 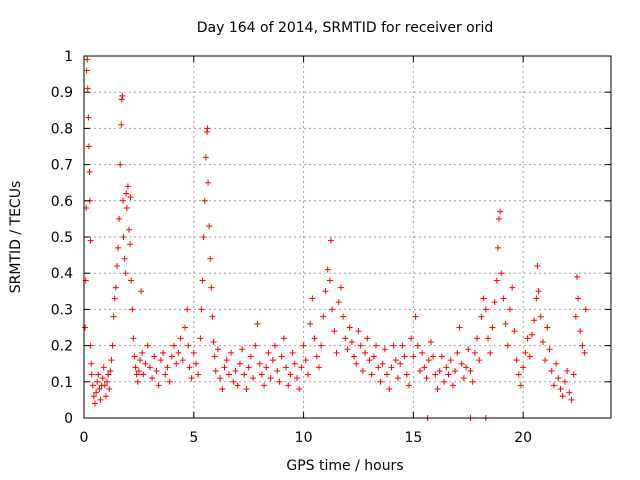 What do you see at coordinates (523, 438) in the screenshot?
I see `x-tick-label: 20` at bounding box center [523, 438].